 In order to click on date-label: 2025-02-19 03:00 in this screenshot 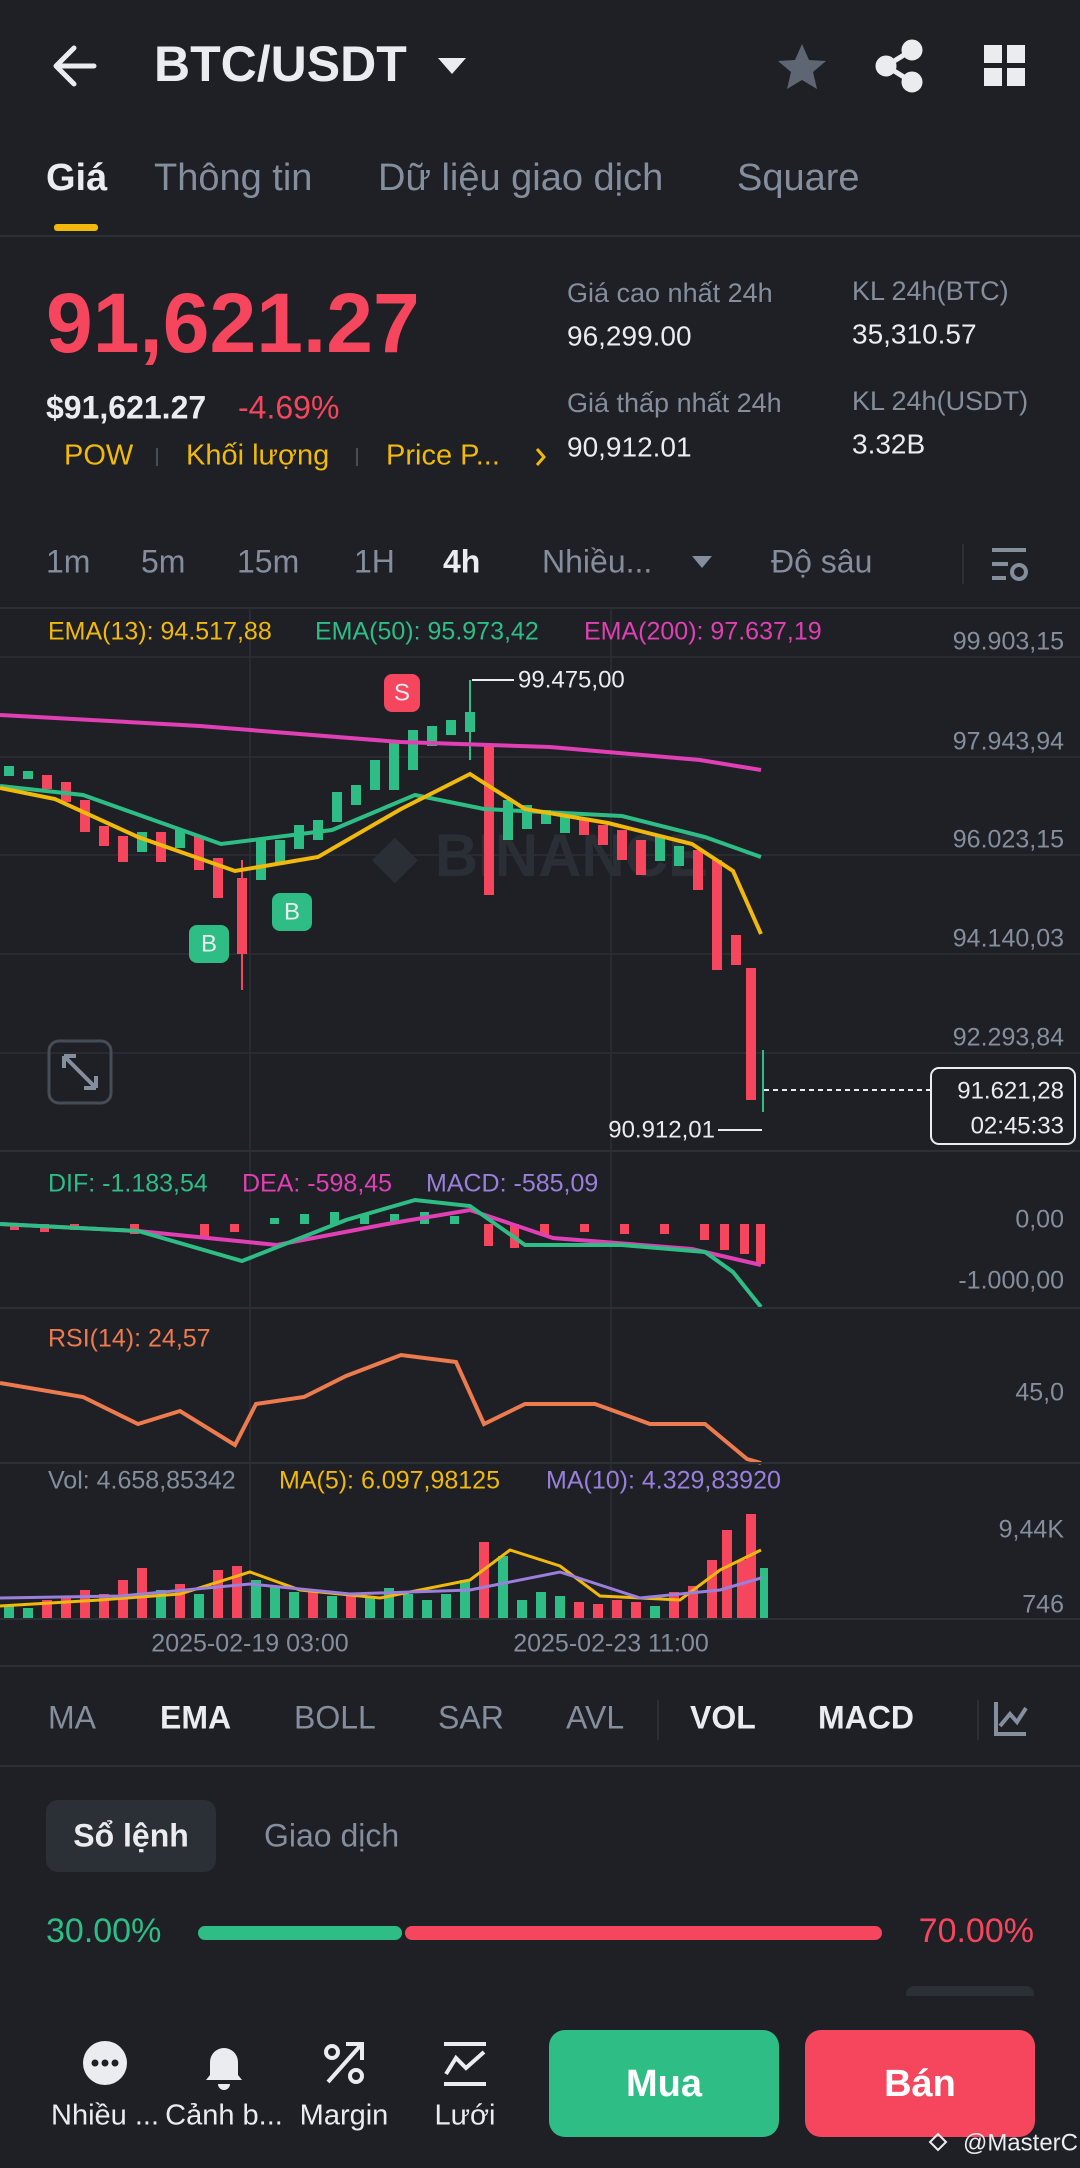, I will do `click(249, 1644)`.